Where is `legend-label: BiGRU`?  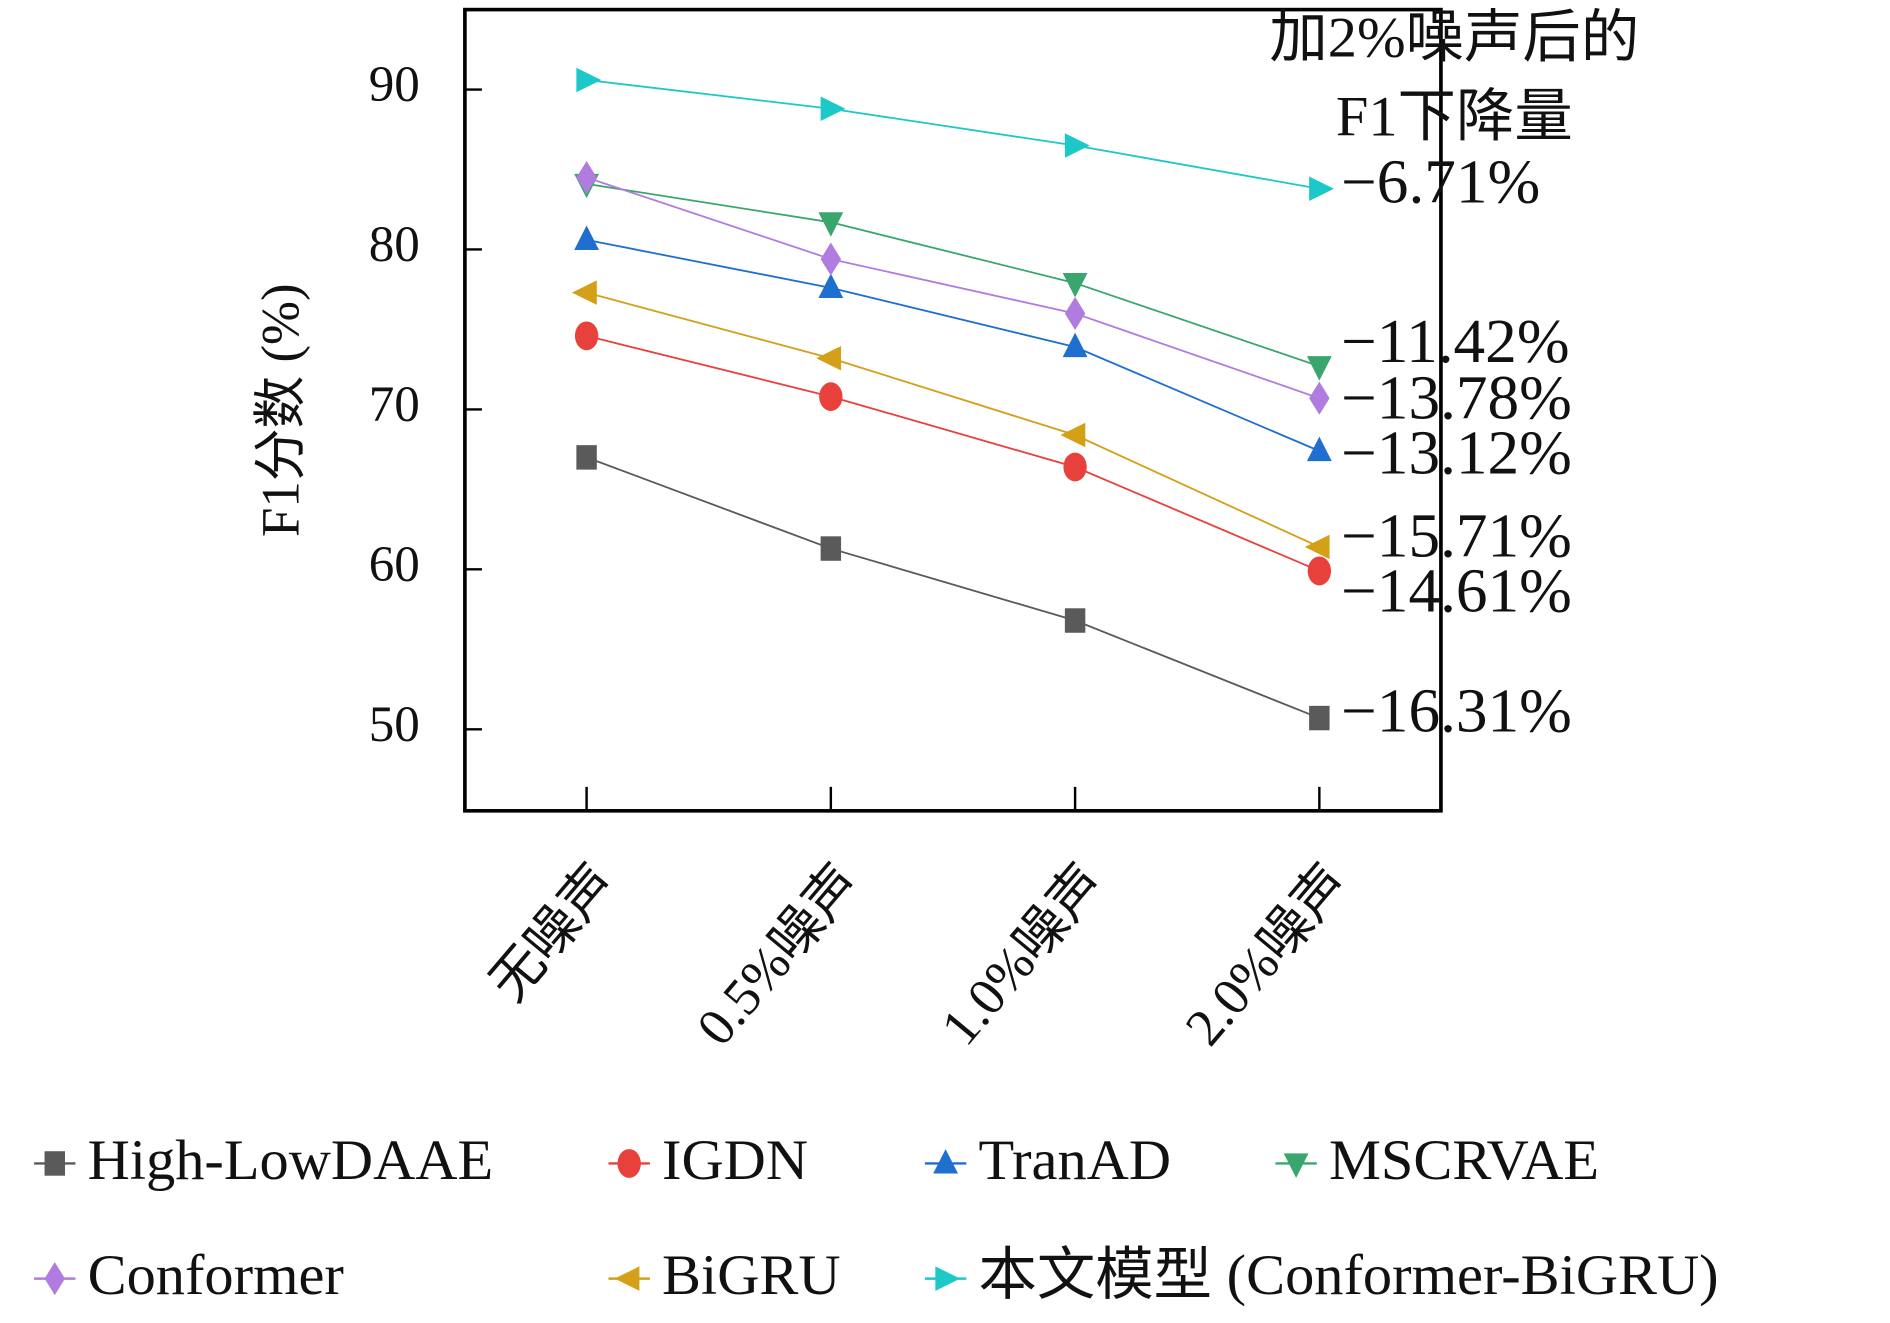 legend-label: BiGRU is located at coordinates (751, 1275).